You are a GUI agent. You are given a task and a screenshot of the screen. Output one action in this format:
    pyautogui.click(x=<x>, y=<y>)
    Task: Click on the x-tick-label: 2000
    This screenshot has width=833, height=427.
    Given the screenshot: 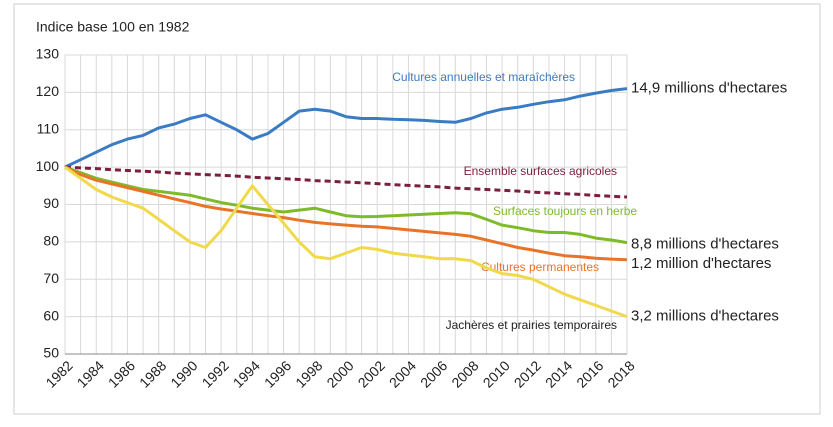 What is the action you would take?
    pyautogui.click(x=339, y=373)
    